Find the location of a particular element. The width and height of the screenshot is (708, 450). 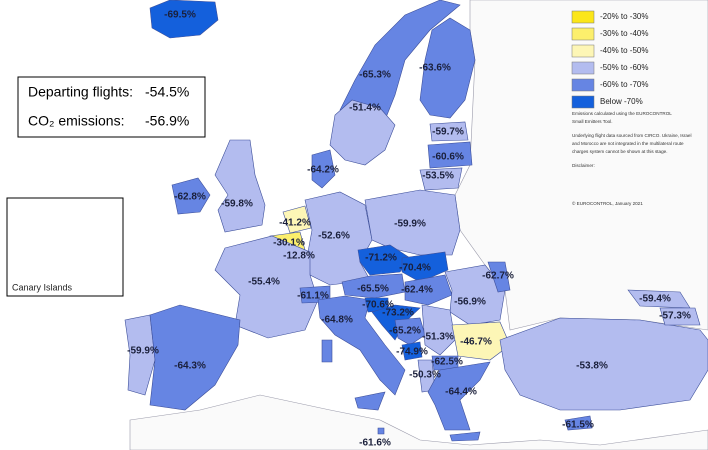

country-label: -59.4% is located at coordinates (655, 299).